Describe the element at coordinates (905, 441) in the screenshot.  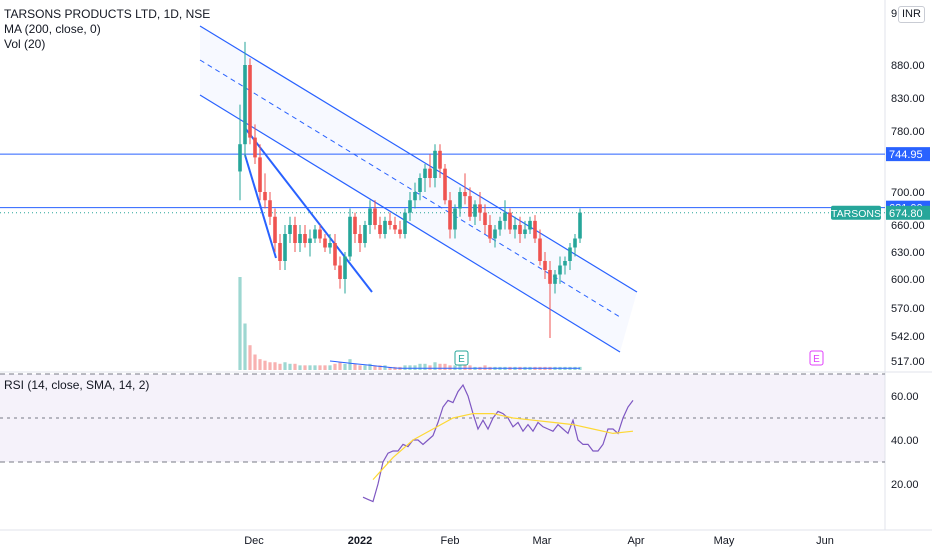
I see `rsi-tick-label: 40.00` at that location.